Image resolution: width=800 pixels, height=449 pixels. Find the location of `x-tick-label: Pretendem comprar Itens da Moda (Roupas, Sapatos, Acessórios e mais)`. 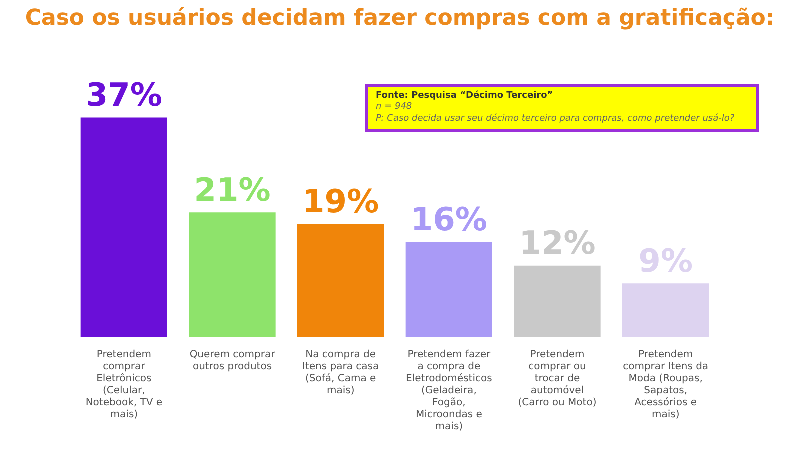

x-tick-label: Pretendem comprar Itens da Moda (Roupas, Sapatos, Acessórios e mais) is located at coordinates (666, 385).